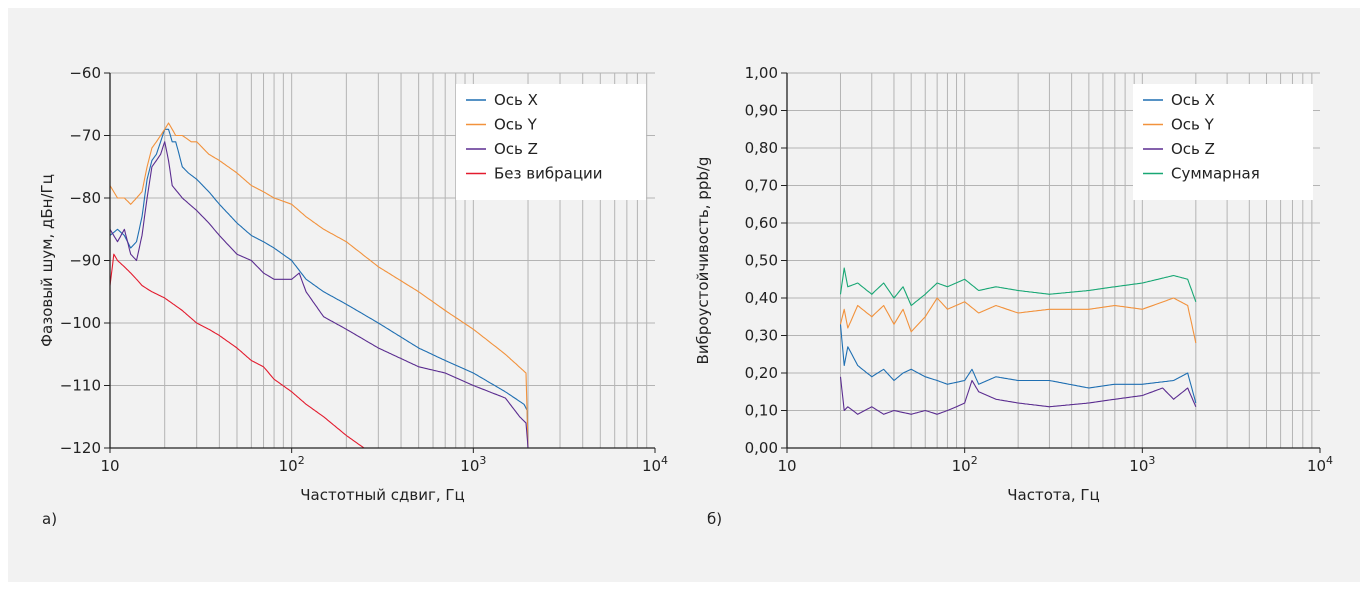 The image size is (1368, 590). Describe the element at coordinates (761, 261) in the screenshot. I see `y-tick-label: 0,50` at that location.